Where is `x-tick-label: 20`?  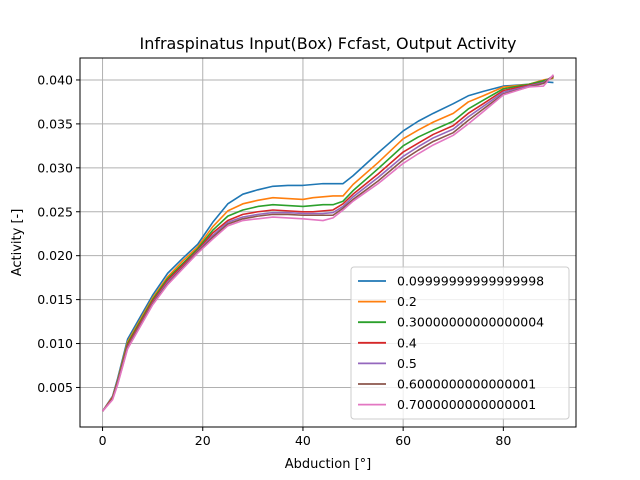 x-tick-label: 20 is located at coordinates (203, 440).